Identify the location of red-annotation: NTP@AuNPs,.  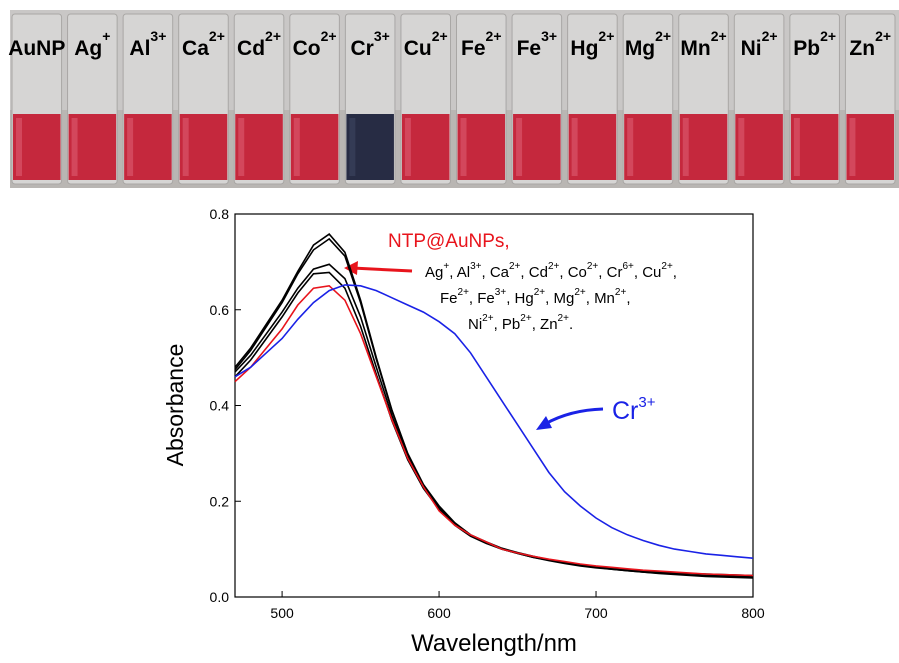
(449, 241).